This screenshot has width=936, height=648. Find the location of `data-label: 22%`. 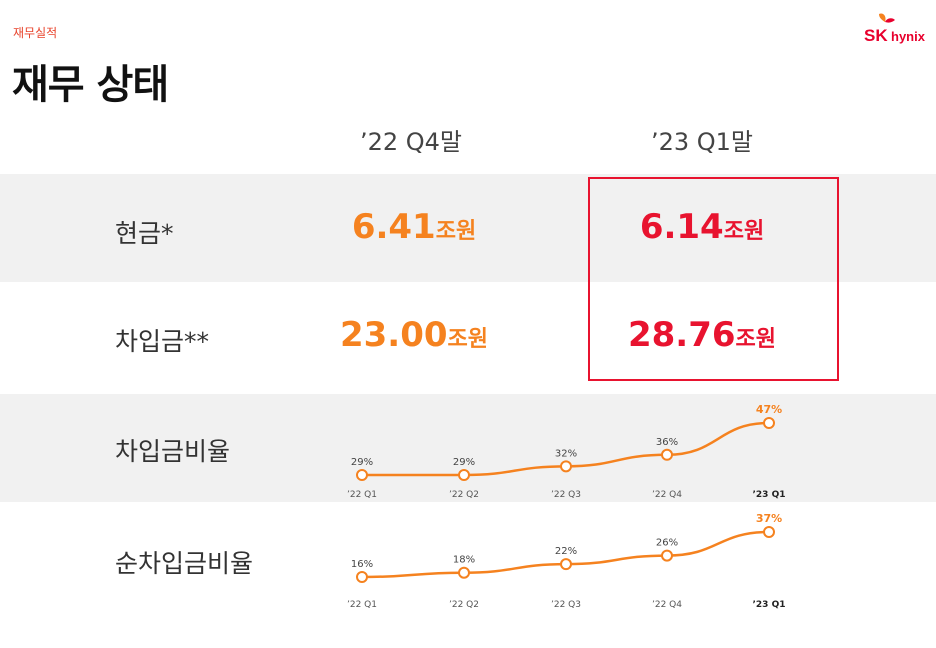

data-label: 22% is located at coordinates (566, 551).